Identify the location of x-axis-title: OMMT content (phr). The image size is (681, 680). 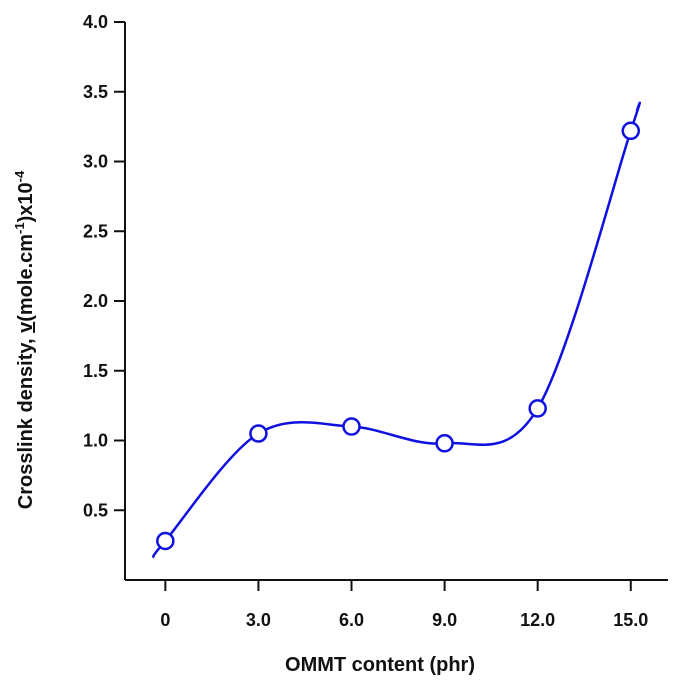
(380, 665).